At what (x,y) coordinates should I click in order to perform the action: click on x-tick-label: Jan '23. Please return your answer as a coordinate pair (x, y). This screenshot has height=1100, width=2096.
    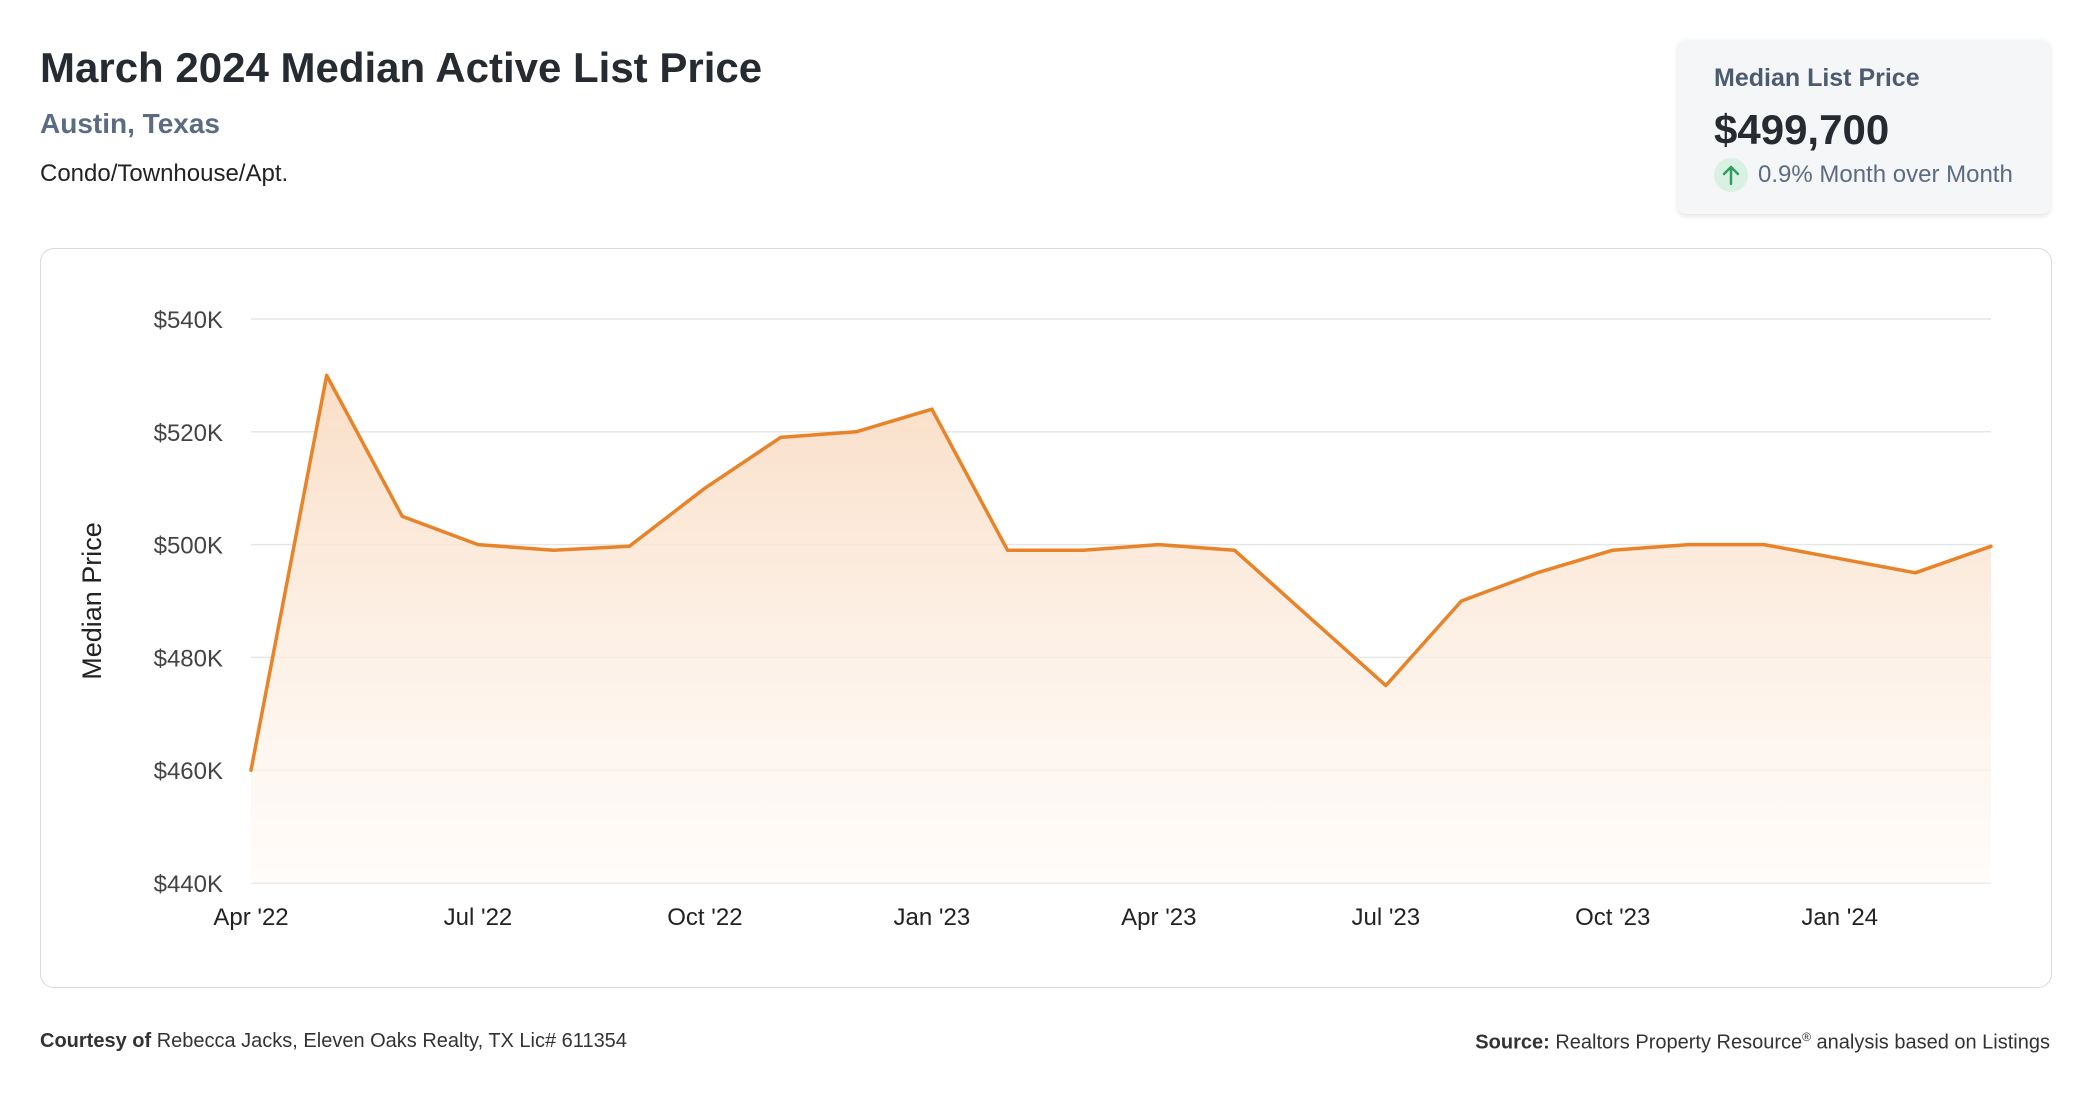
    Looking at the image, I should click on (932, 917).